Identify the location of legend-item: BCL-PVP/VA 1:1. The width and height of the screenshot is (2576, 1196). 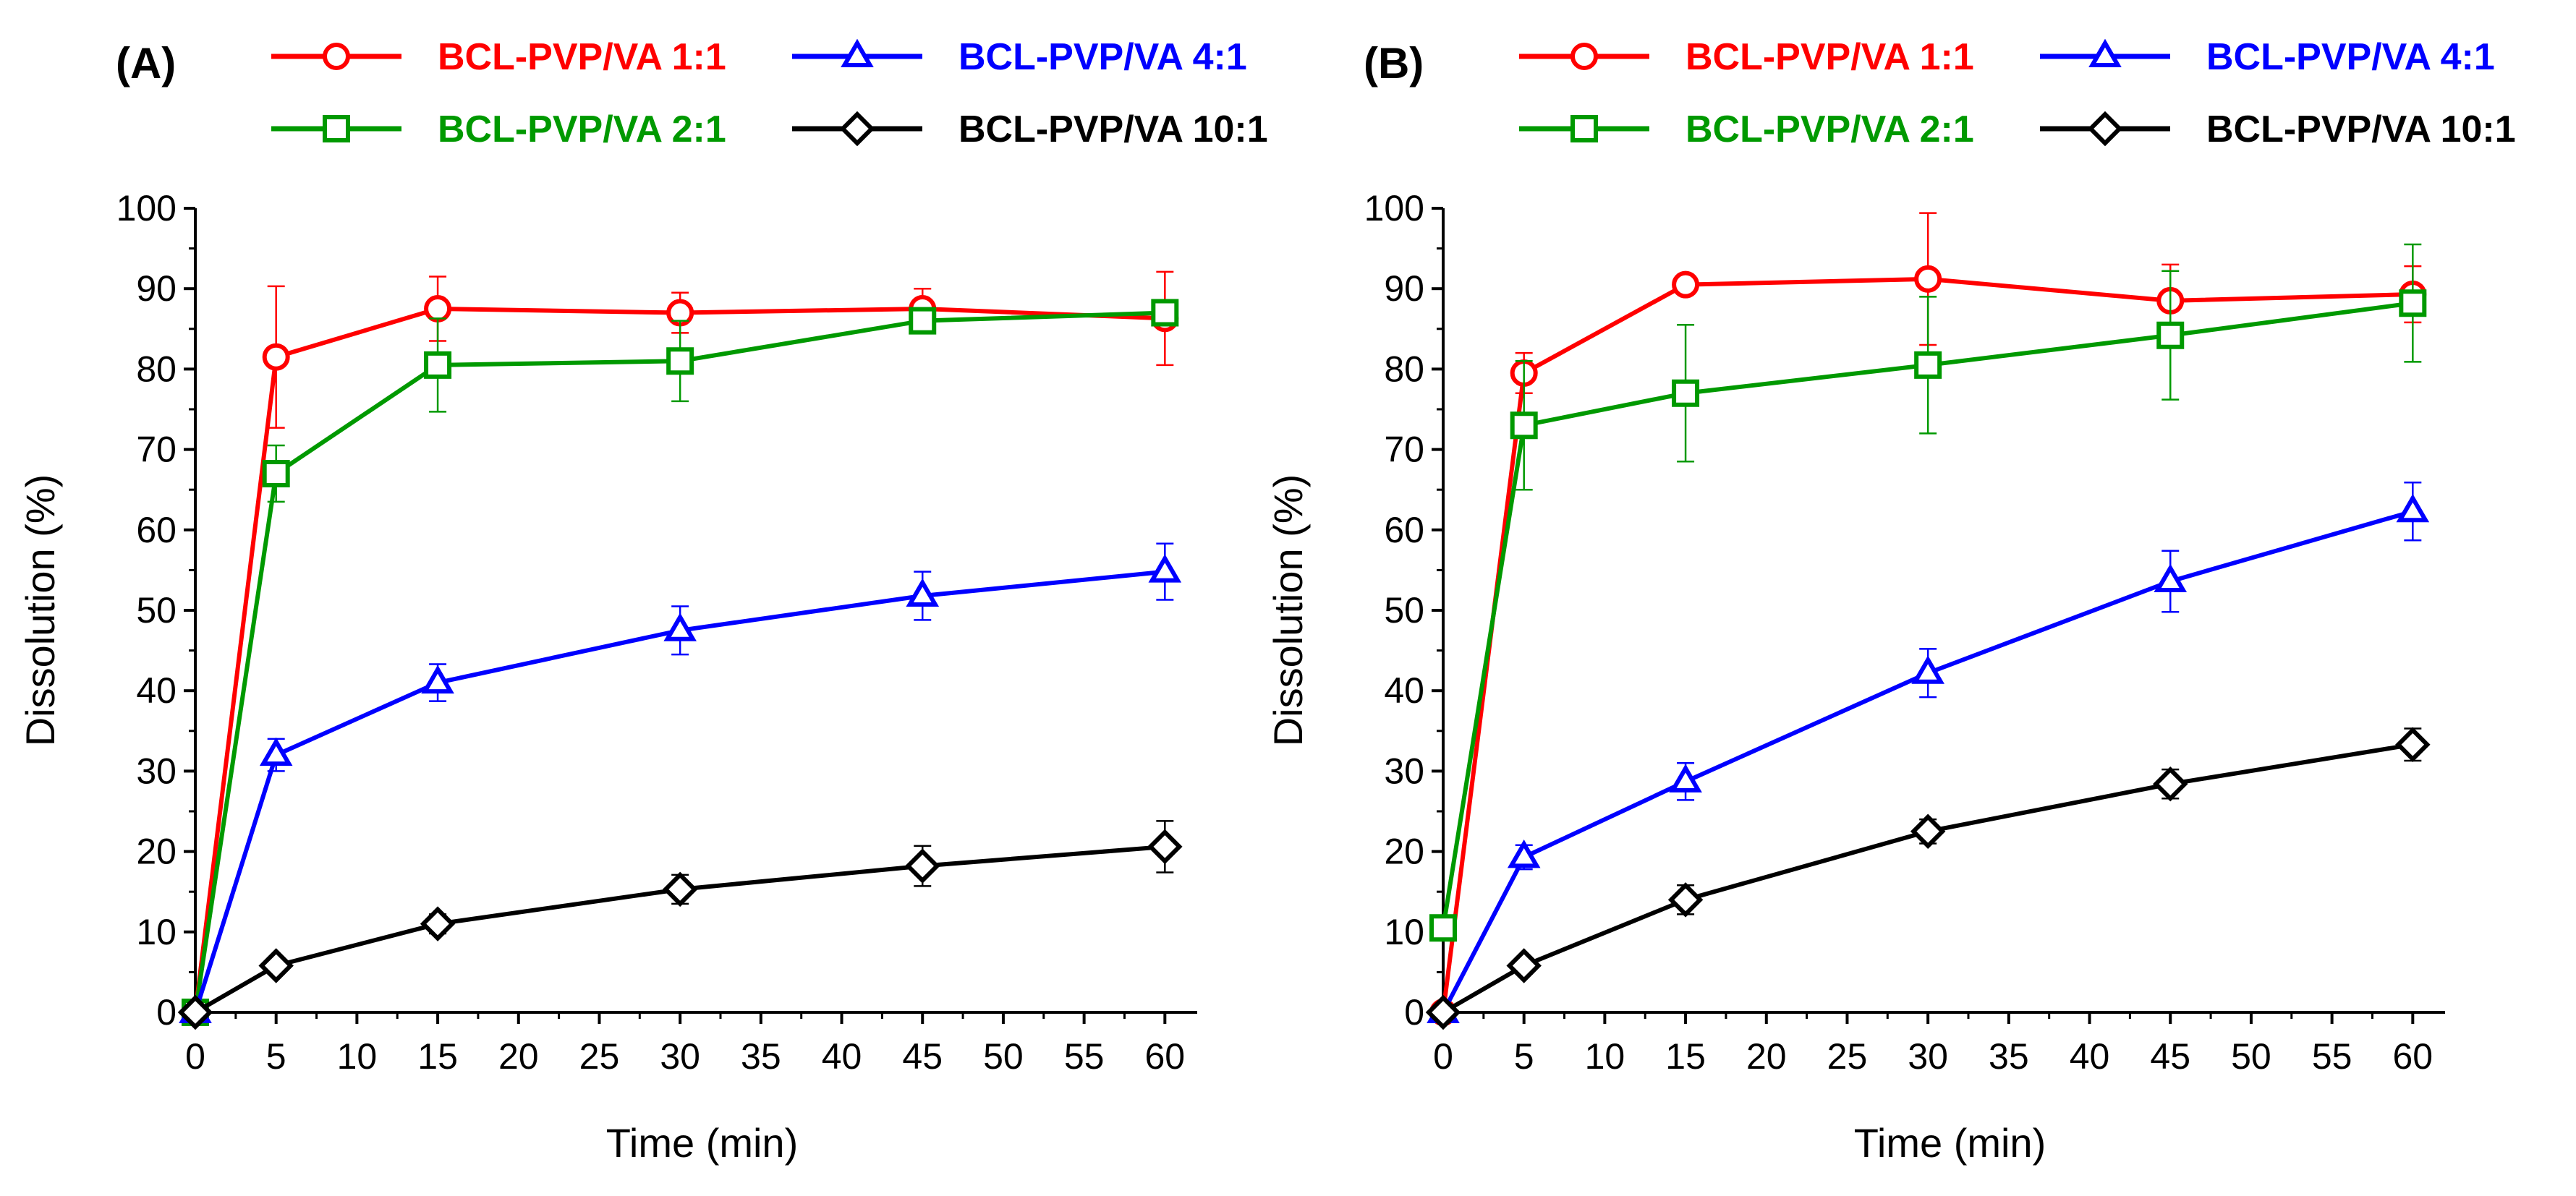
(498, 57).